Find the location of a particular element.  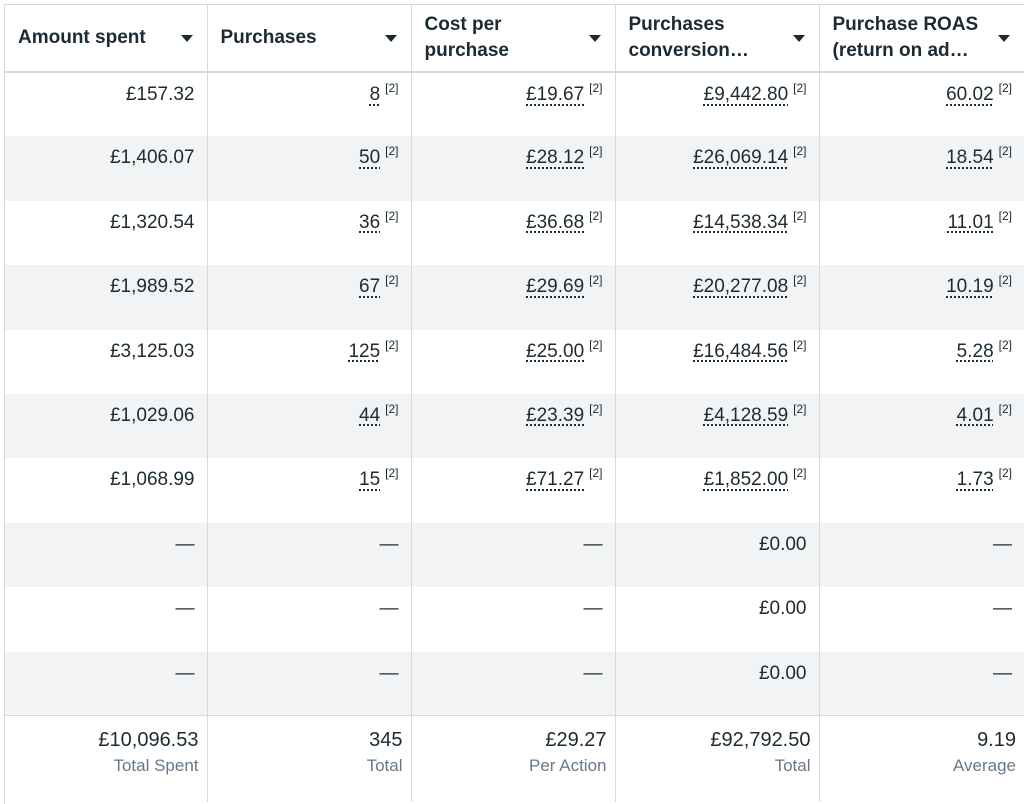

cell-cost-per-purchase: £29.69 [2] is located at coordinates (513, 297).